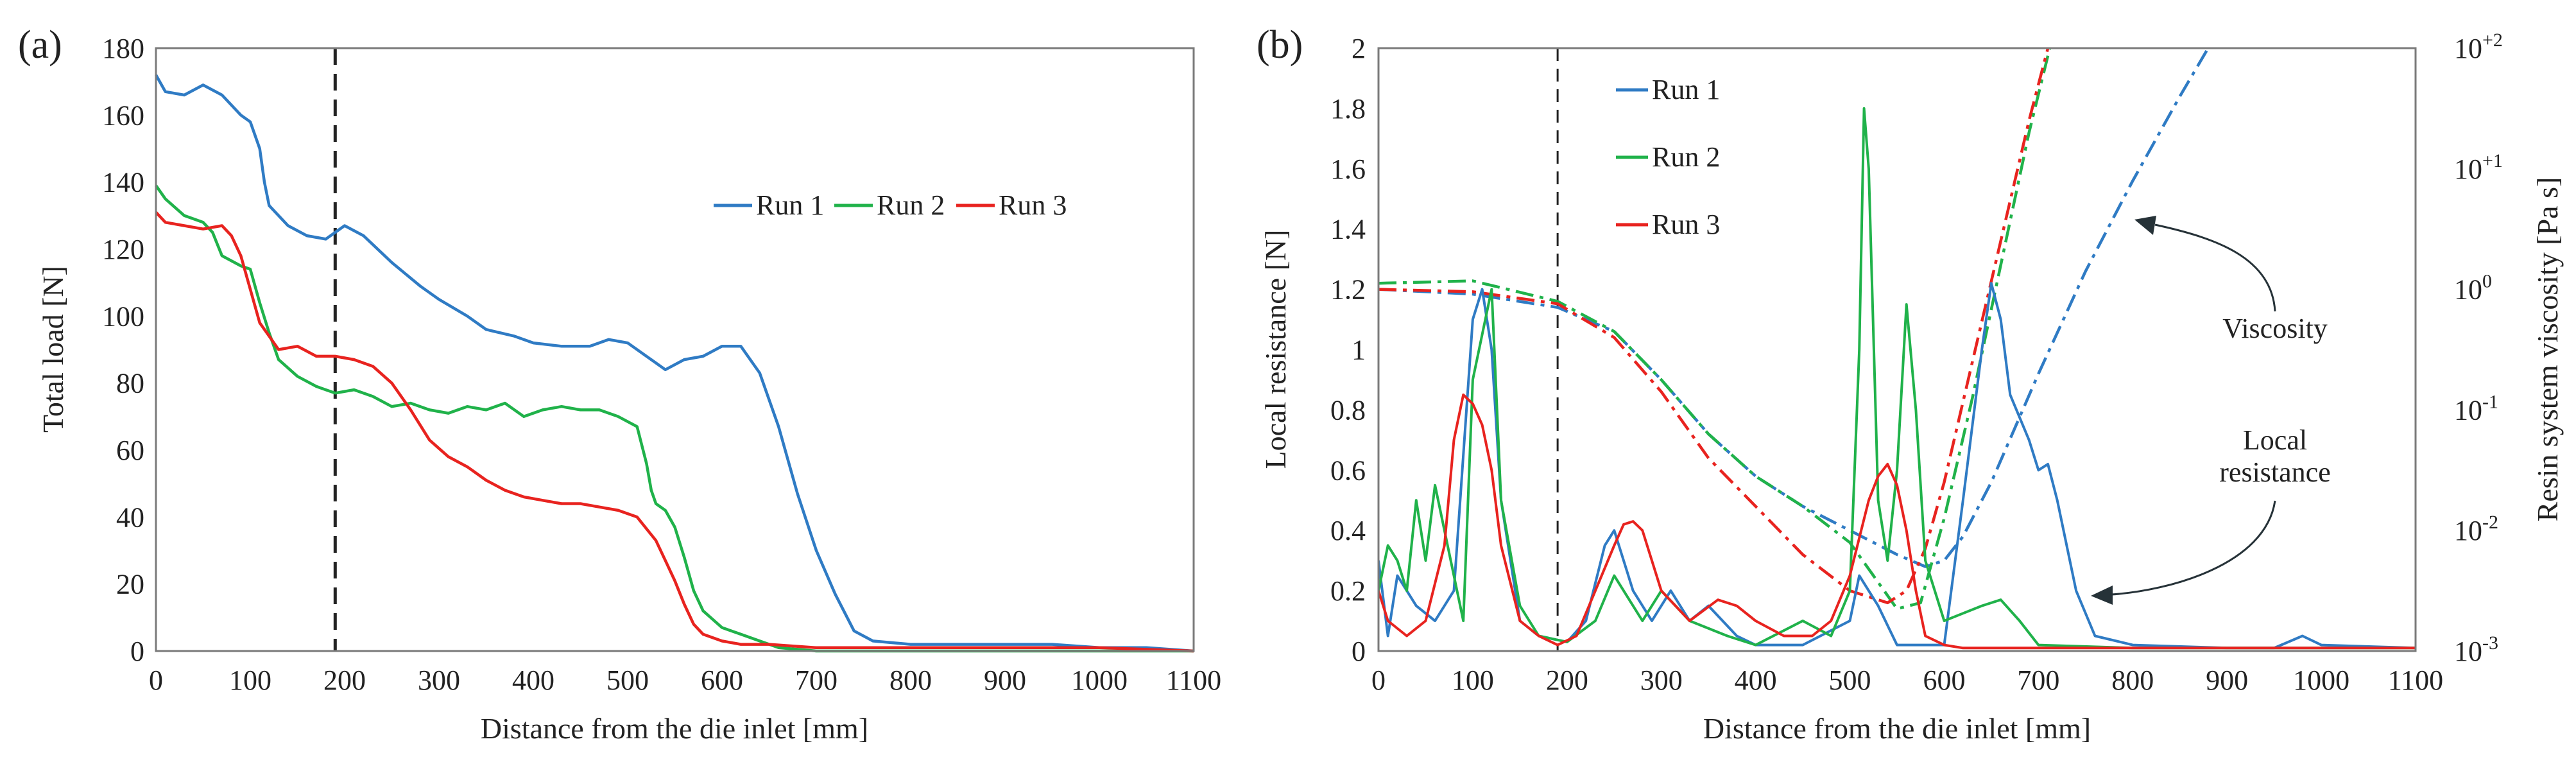 Image resolution: width=2576 pixels, height=773 pixels. I want to click on panel-b-legend: Run 1 Run 2 Run 3, so click(1668, 157).